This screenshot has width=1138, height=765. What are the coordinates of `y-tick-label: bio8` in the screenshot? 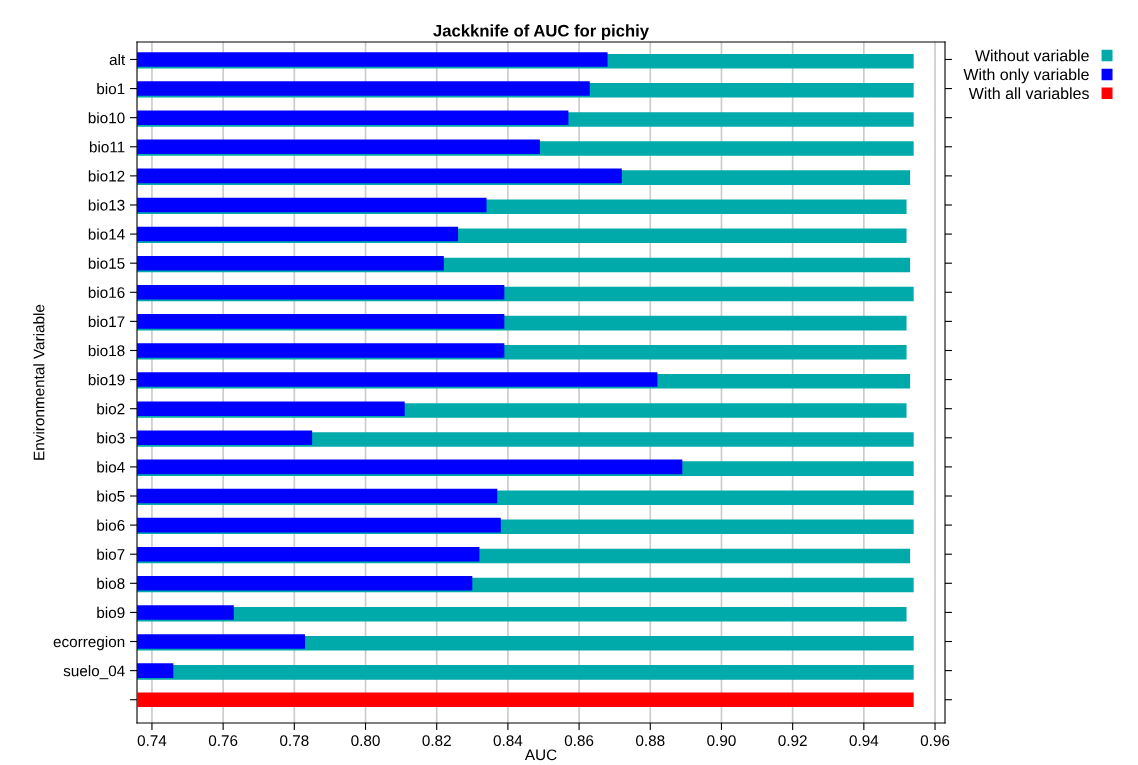 It's located at (111, 583).